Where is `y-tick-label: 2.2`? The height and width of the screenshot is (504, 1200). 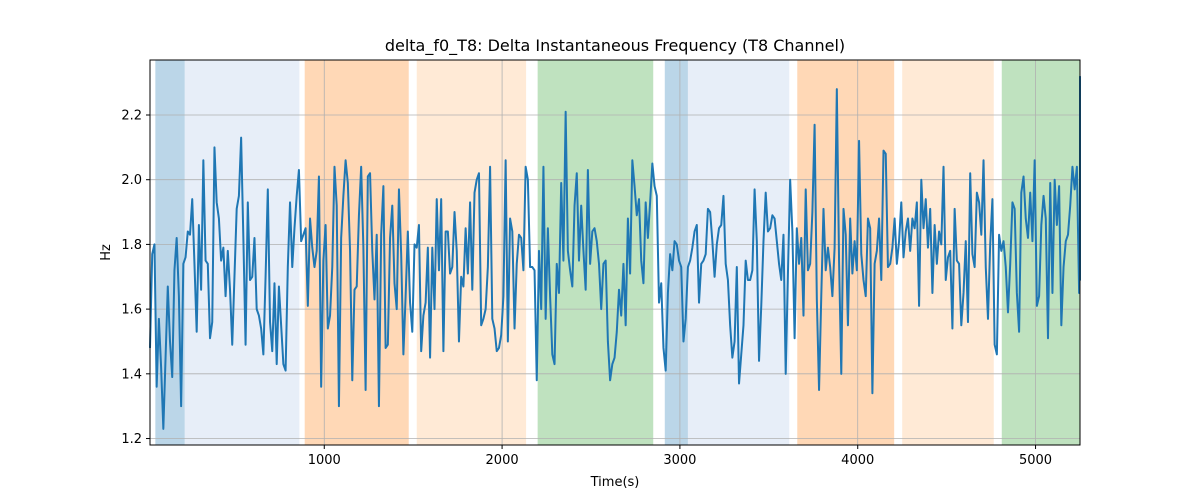
y-tick-label: 2.2 is located at coordinates (131, 116).